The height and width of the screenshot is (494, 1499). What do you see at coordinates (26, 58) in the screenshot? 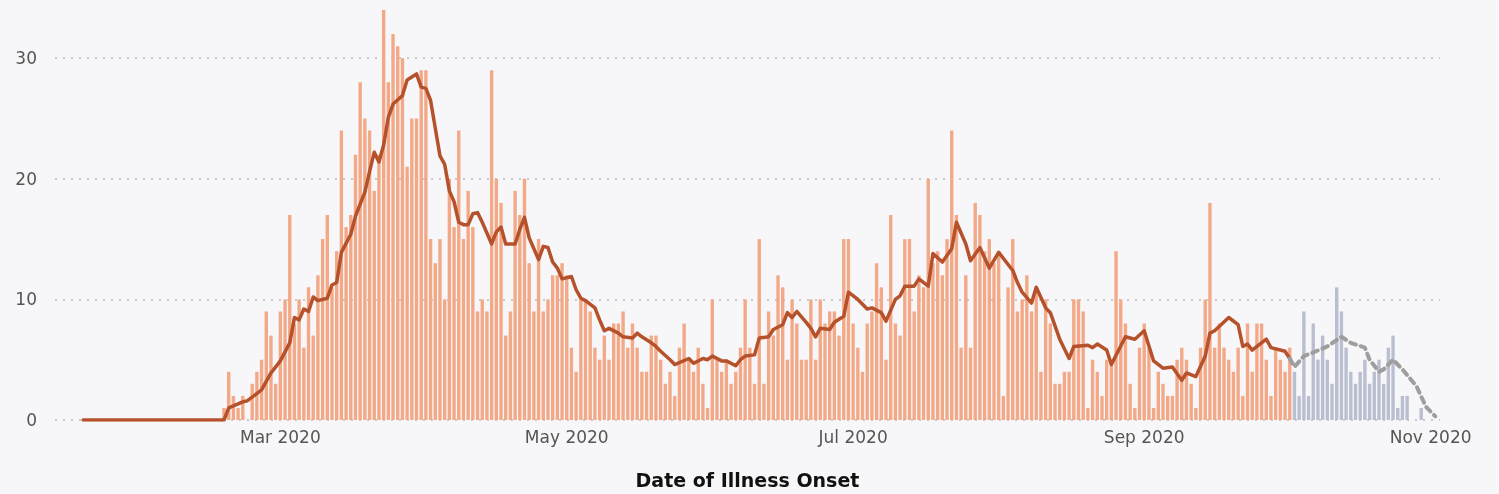
I see `y-tick-label: 30` at bounding box center [26, 58].